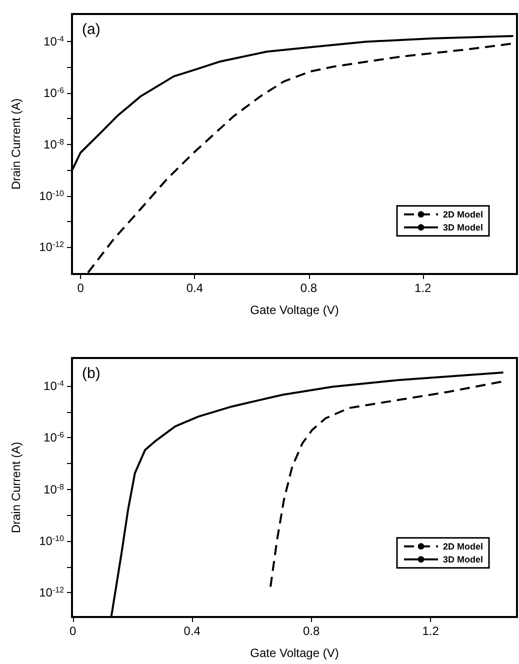 Image resolution: width=519 pixels, height=664 pixels. What do you see at coordinates (91, 29) in the screenshot?
I see `annotation: (a)` at bounding box center [91, 29].